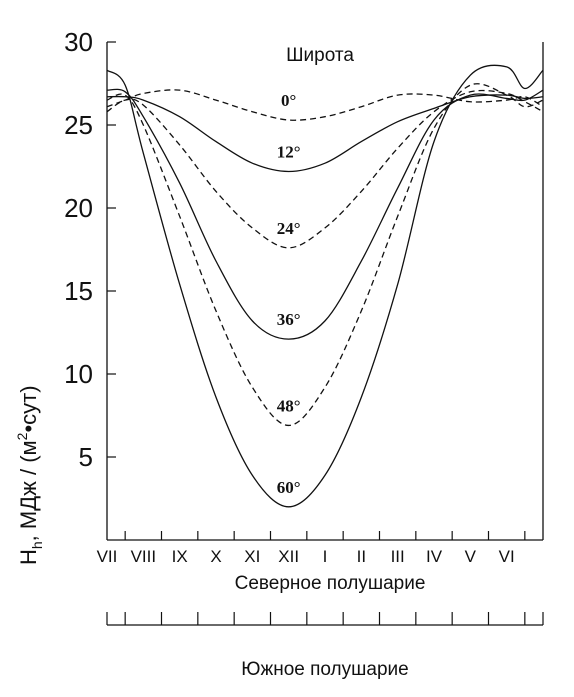 The image size is (574, 697). I want to click on series-label-1: 12°, so click(289, 151).